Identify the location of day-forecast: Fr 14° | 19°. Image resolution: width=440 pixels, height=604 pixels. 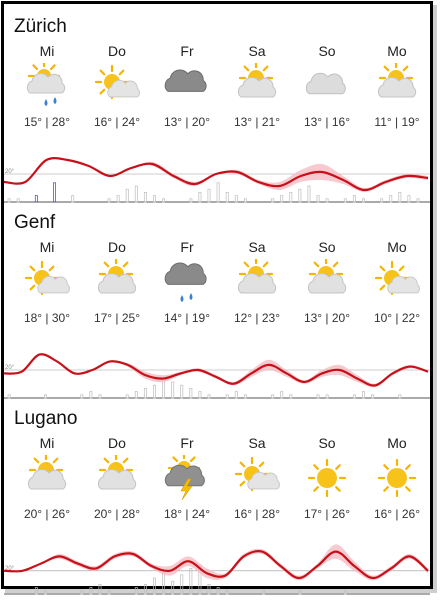
(187, 288).